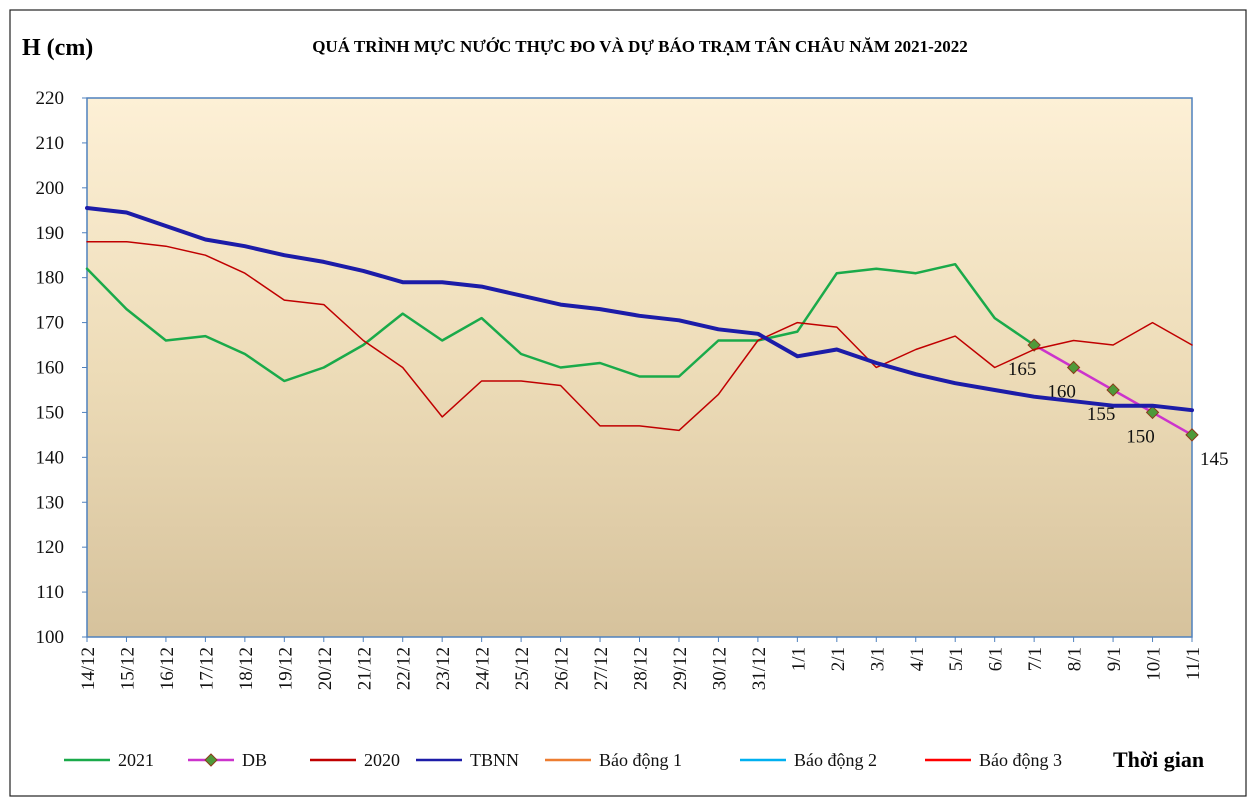 The width and height of the screenshot is (1257, 812). What do you see at coordinates (50, 547) in the screenshot?
I see `y-tick-label: 120` at bounding box center [50, 547].